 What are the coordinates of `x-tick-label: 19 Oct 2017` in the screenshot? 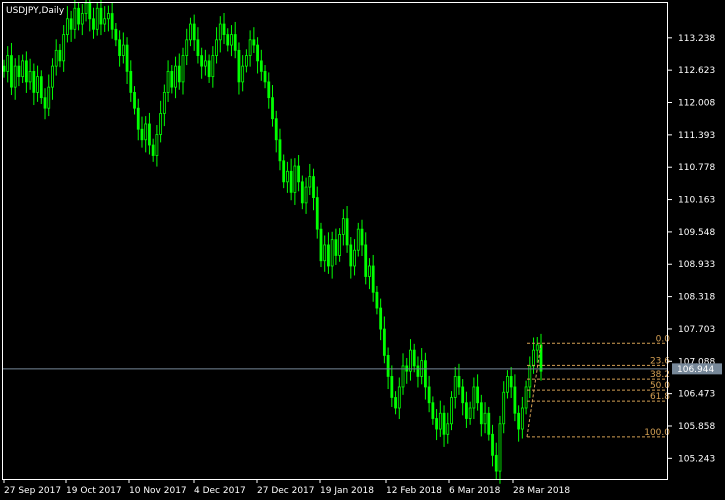 It's located at (94, 491).